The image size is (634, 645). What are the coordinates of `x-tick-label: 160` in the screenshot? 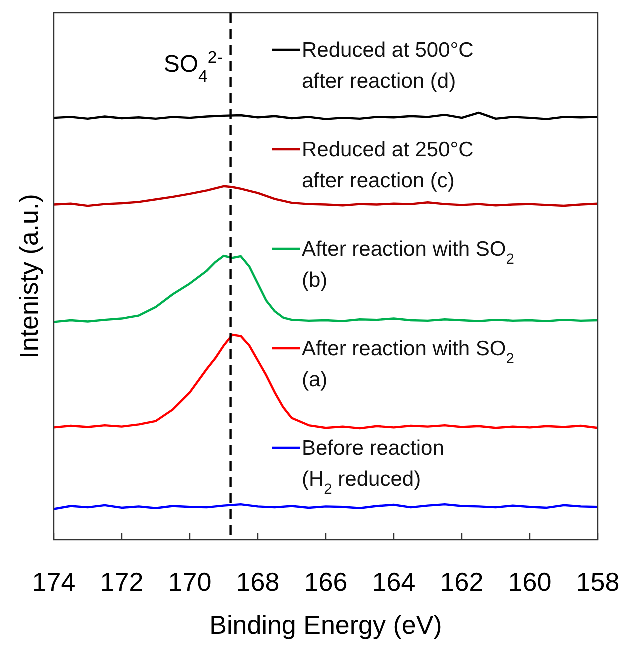 It's located at (530, 582).